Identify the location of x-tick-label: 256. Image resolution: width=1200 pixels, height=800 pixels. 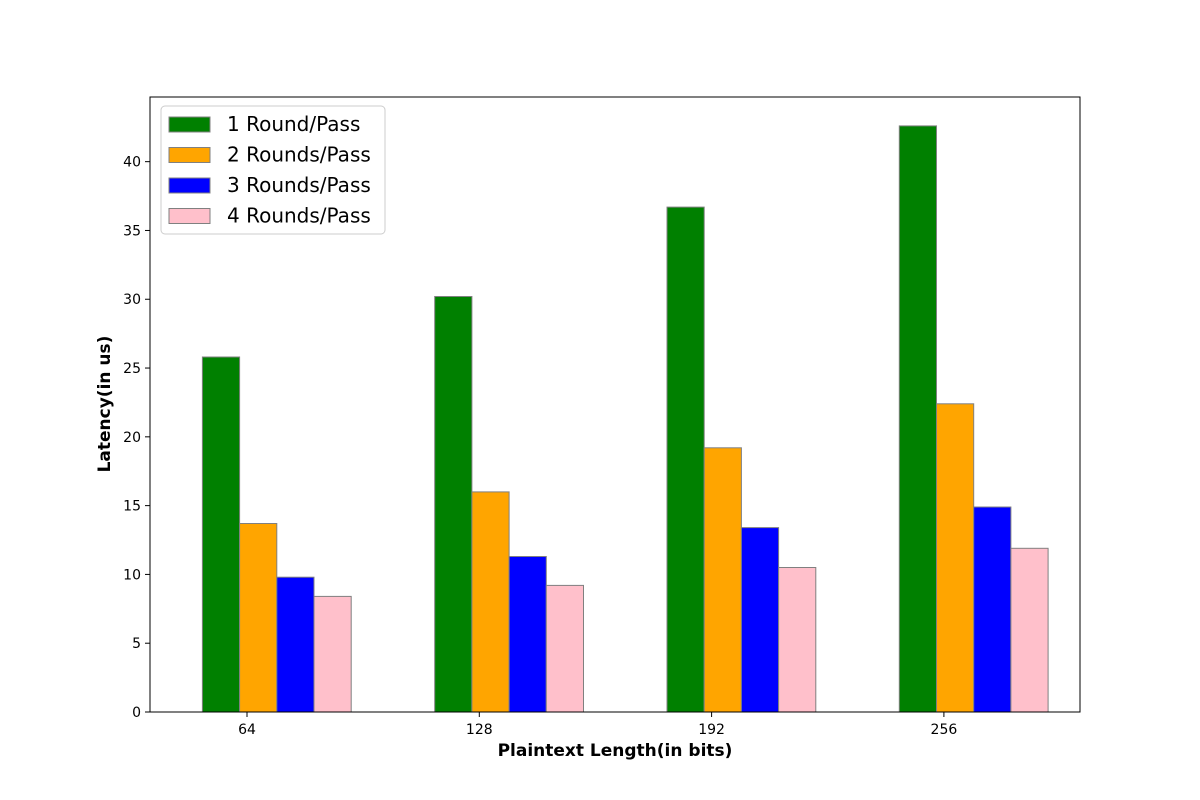
(944, 730).